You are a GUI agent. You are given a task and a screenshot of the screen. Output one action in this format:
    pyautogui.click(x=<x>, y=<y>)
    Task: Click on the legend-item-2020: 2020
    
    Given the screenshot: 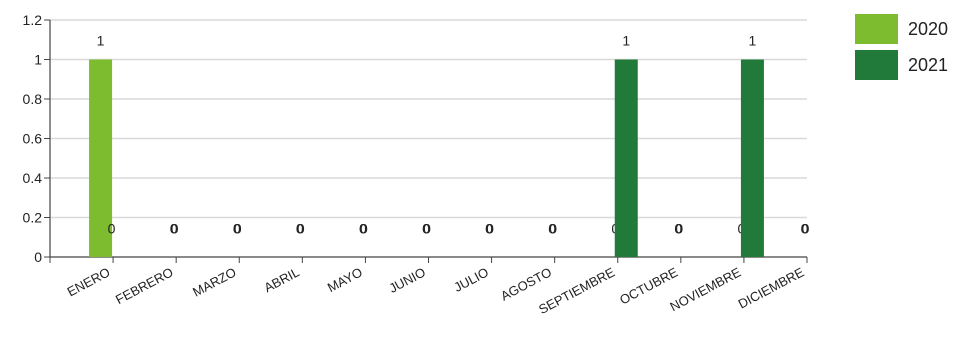 What is the action you would take?
    pyautogui.click(x=901, y=29)
    